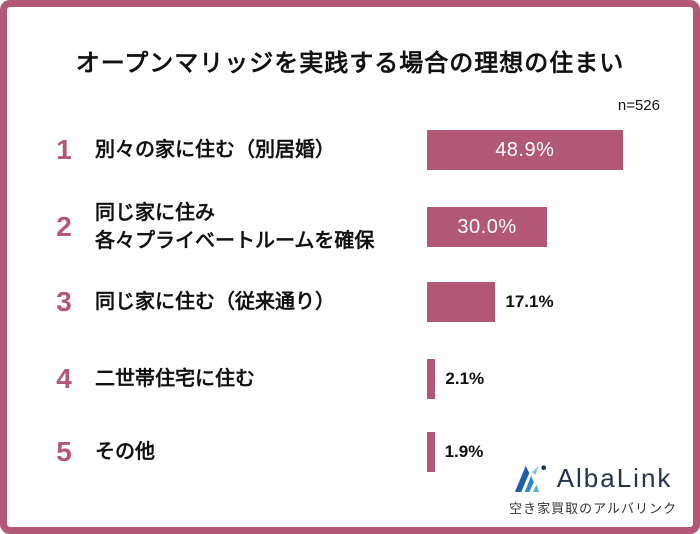 Image resolution: width=700 pixels, height=534 pixels. What do you see at coordinates (64, 378) in the screenshot?
I see `rank-number: 4` at bounding box center [64, 378].